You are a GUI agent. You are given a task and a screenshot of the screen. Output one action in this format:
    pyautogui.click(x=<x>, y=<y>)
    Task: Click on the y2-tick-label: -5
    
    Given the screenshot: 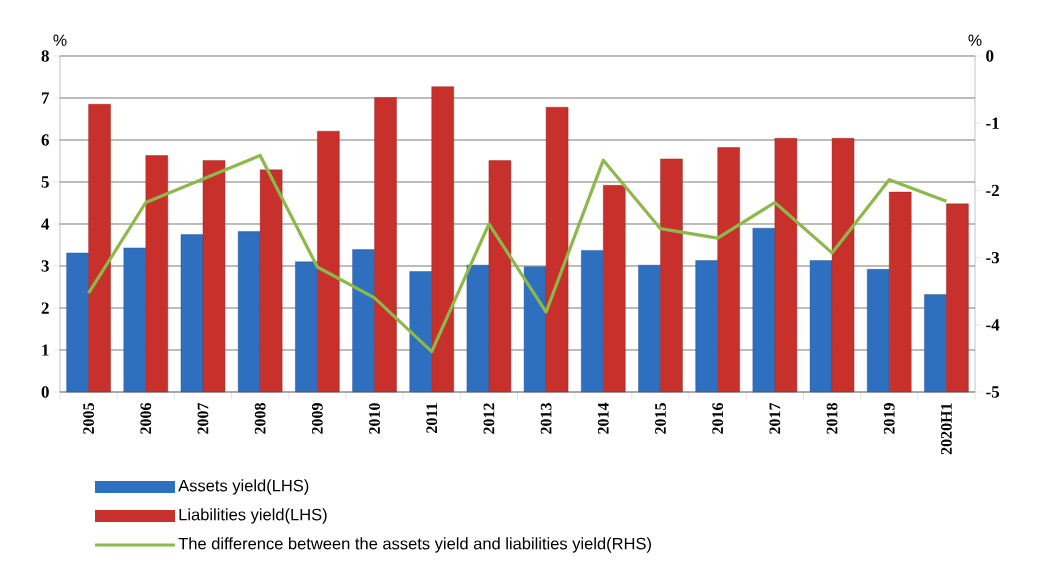 What is the action you would take?
    pyautogui.click(x=993, y=392)
    